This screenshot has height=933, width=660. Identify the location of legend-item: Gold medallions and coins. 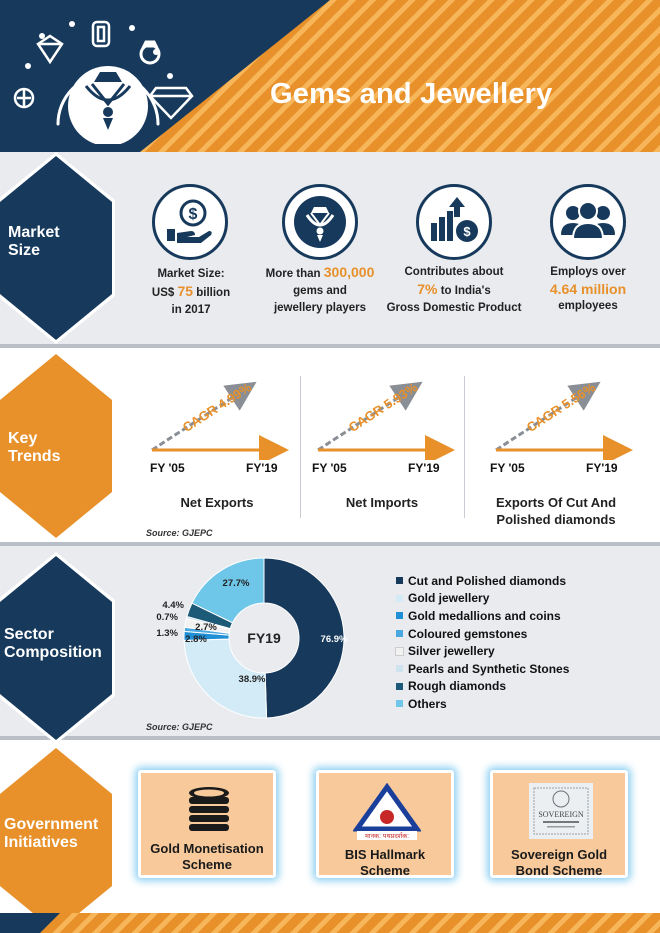
(496, 616).